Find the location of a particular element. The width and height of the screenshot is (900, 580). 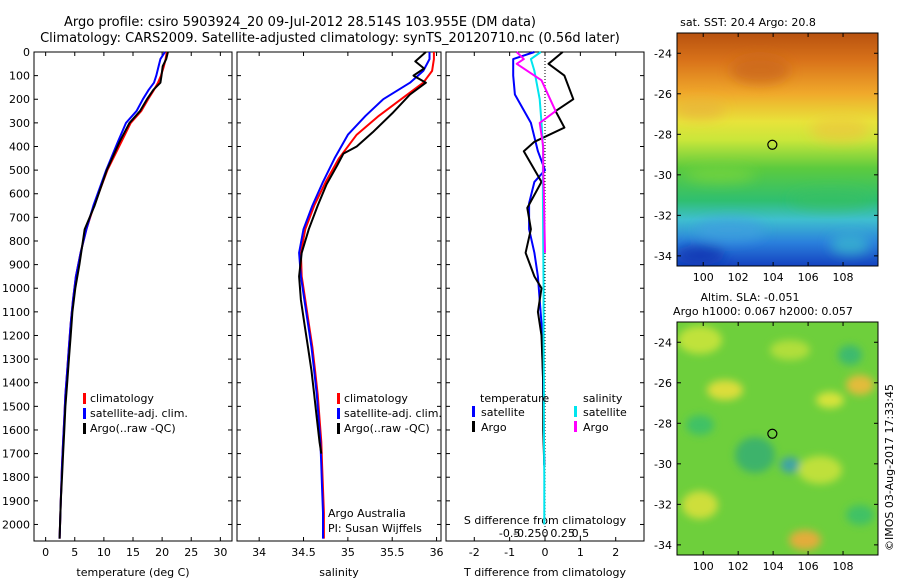

depth-tick-label: 1200 is located at coordinates (16, 335).